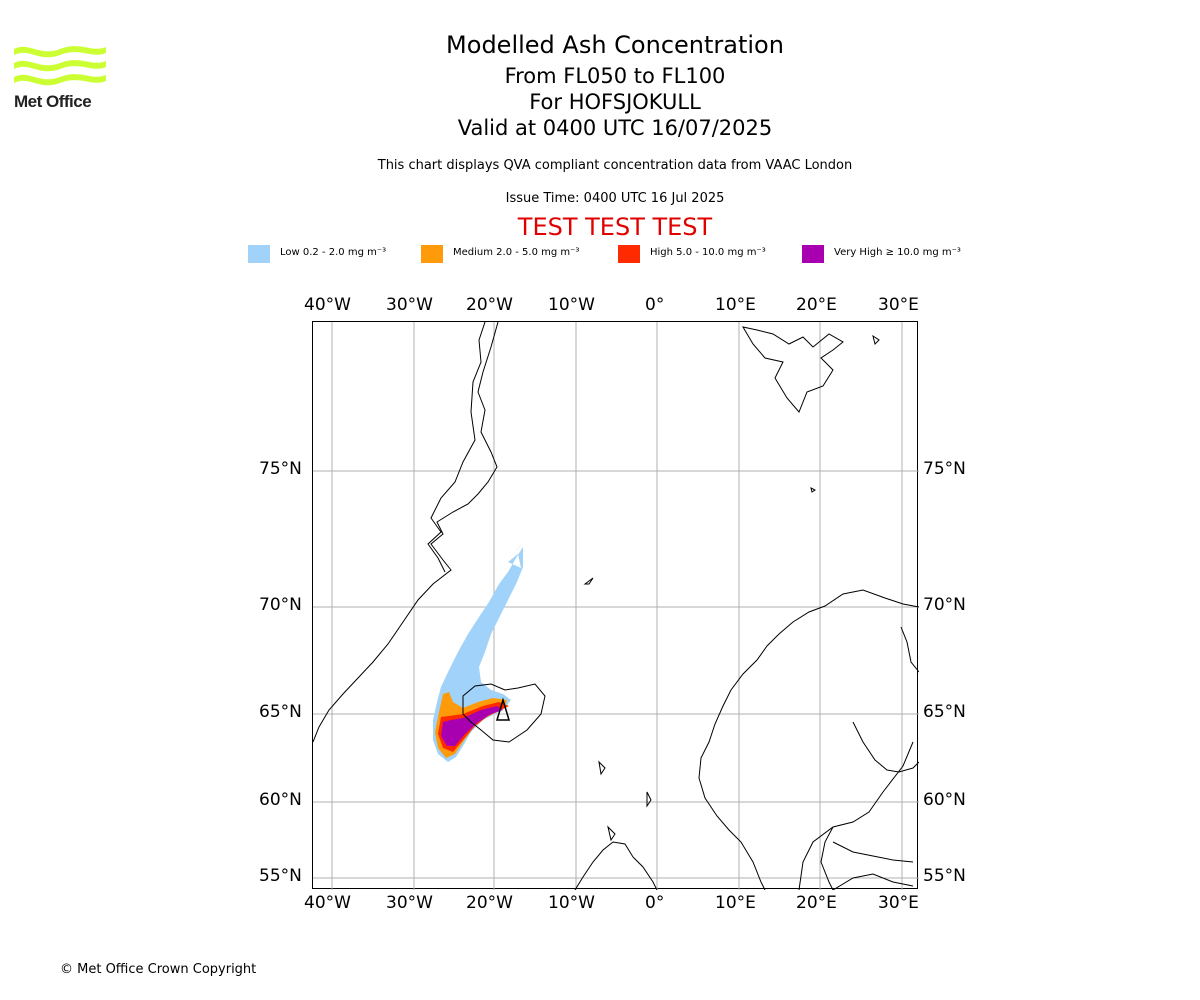 The height and width of the screenshot is (1000, 1200). I want to click on lat-label-left: 60°N, so click(280, 800).